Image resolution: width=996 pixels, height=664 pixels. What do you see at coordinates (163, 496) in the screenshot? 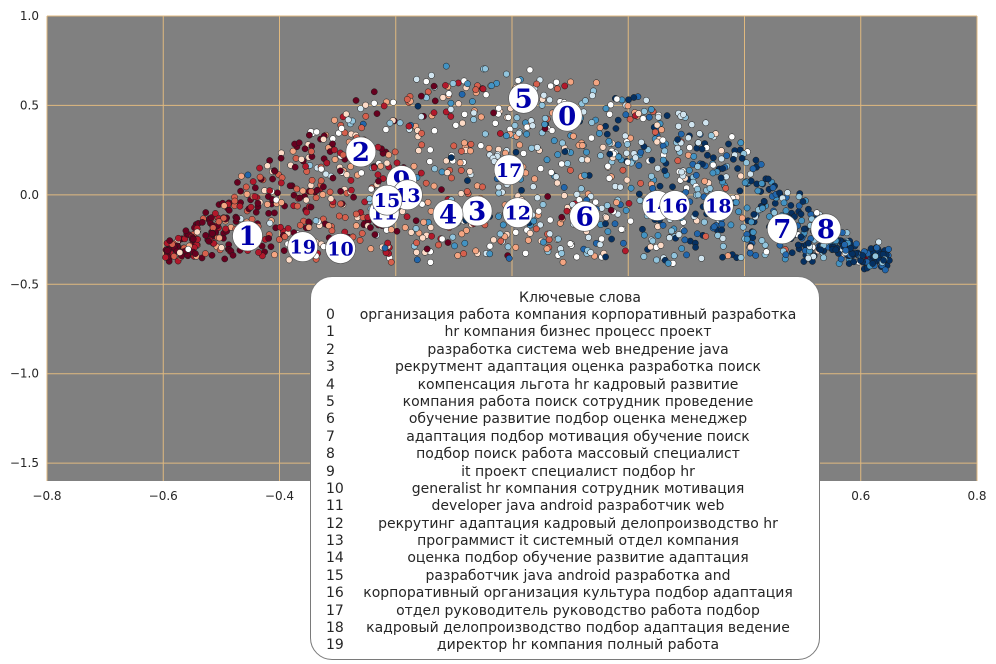
I see `x-tick-label: −0.6` at bounding box center [163, 496].